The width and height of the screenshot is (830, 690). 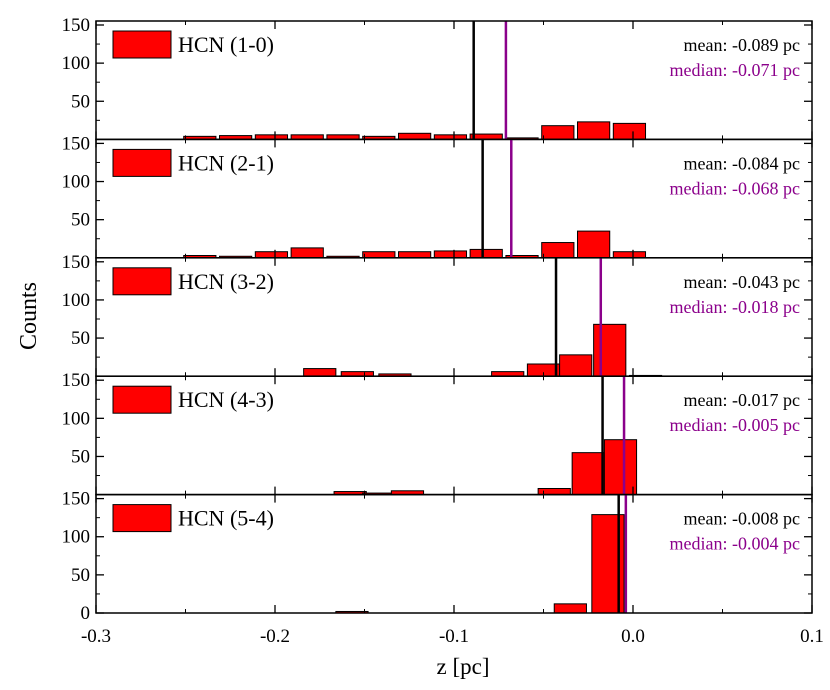 What do you see at coordinates (735, 188) in the screenshot?
I see `median-annotation: median: -0.068 pc` at bounding box center [735, 188].